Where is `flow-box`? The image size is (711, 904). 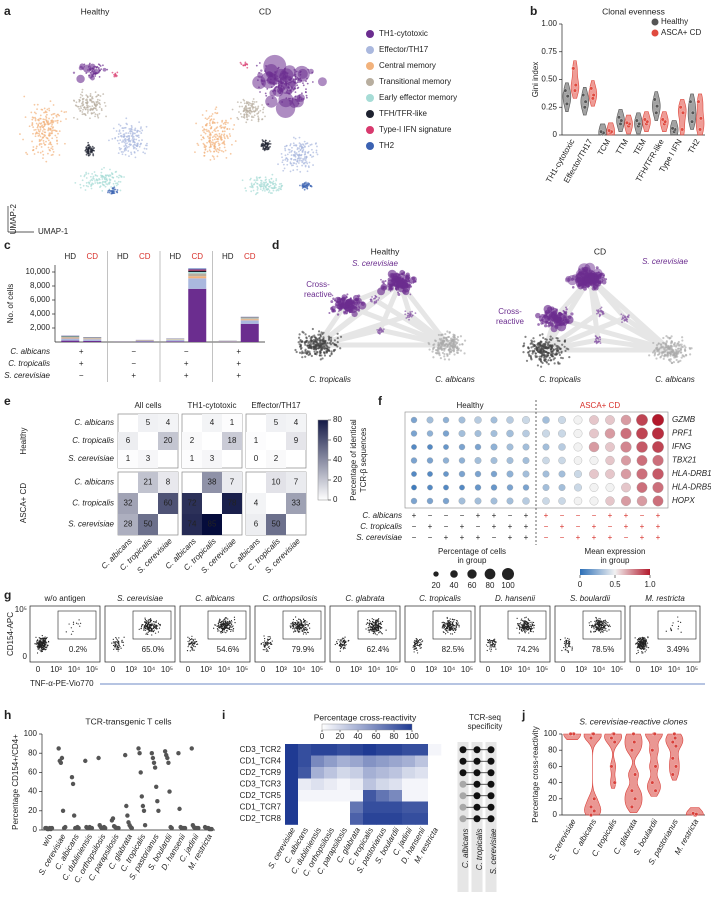 flow-box is located at coordinates (215, 634).